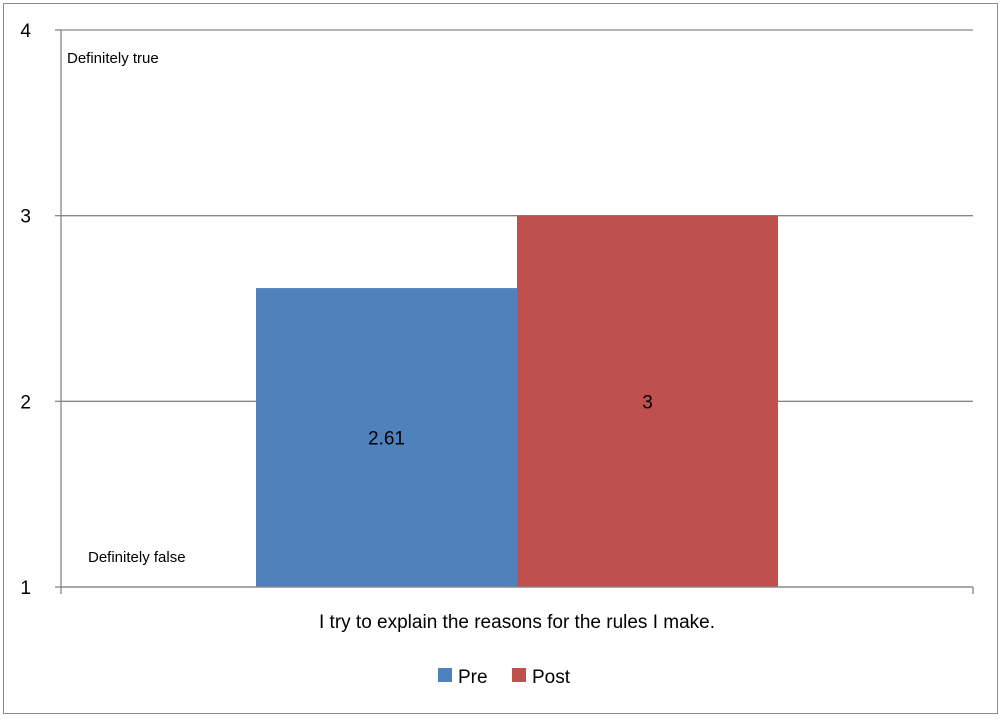 Image resolution: width=1003 pixels, height=719 pixels. I want to click on annotation-definitely-true: Definitely true, so click(113, 58).